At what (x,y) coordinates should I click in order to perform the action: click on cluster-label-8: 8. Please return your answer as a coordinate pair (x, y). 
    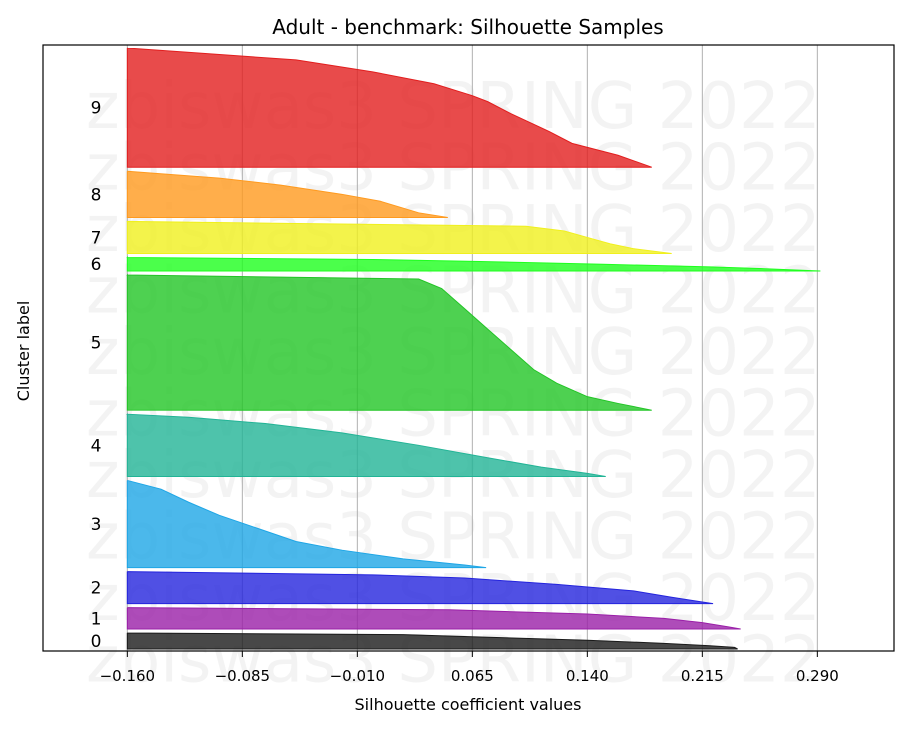
    Looking at the image, I should click on (96, 195).